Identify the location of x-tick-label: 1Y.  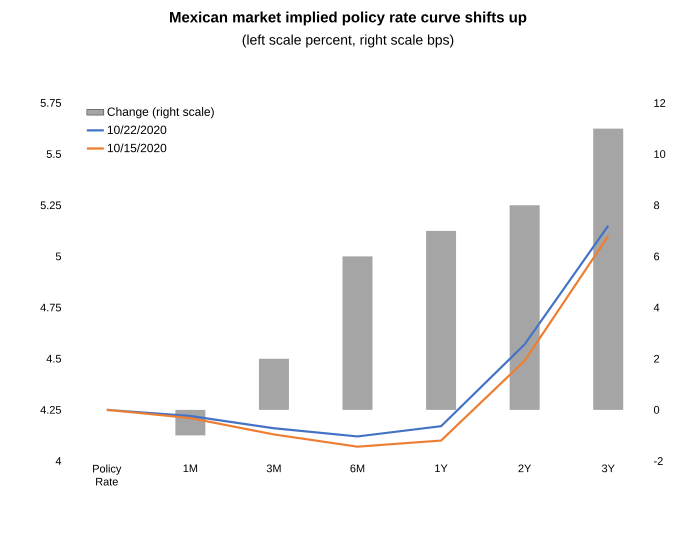
(441, 468).